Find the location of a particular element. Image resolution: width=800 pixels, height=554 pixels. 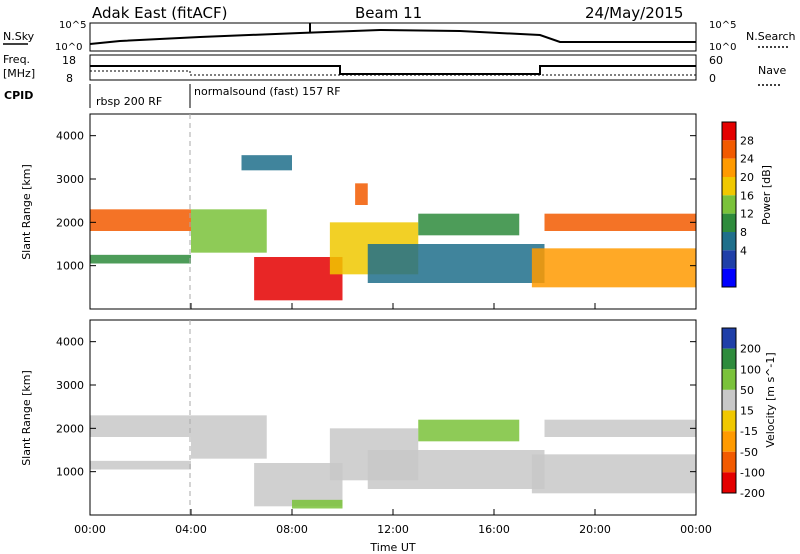

colorbar-tick-4: -15 is located at coordinates (749, 431).